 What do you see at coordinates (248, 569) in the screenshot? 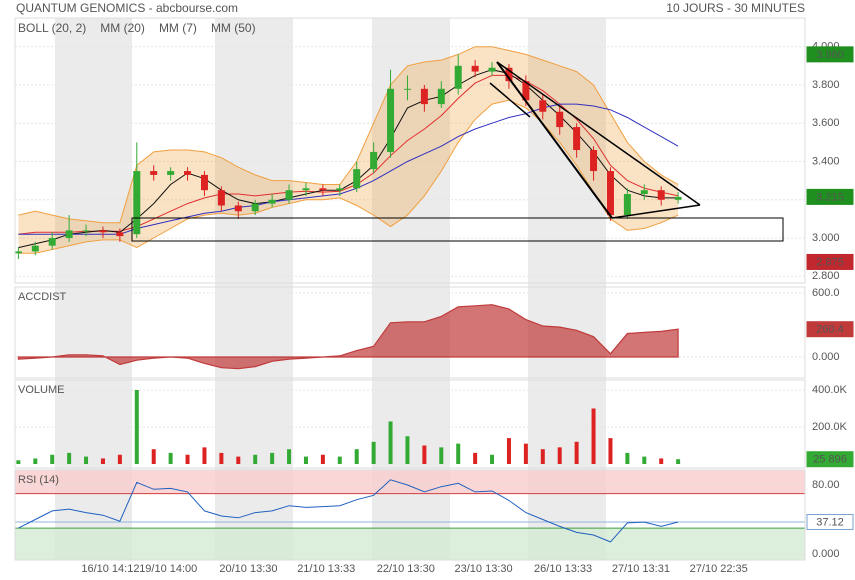
I see `x-tick-label: 20/10 13:30` at bounding box center [248, 569].